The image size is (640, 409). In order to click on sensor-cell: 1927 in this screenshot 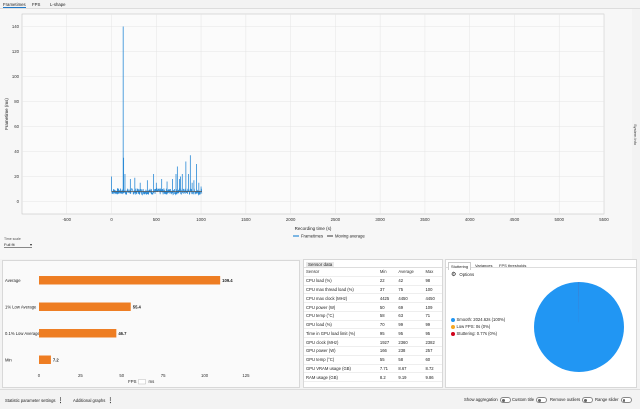, I will do `click(387, 342)`.